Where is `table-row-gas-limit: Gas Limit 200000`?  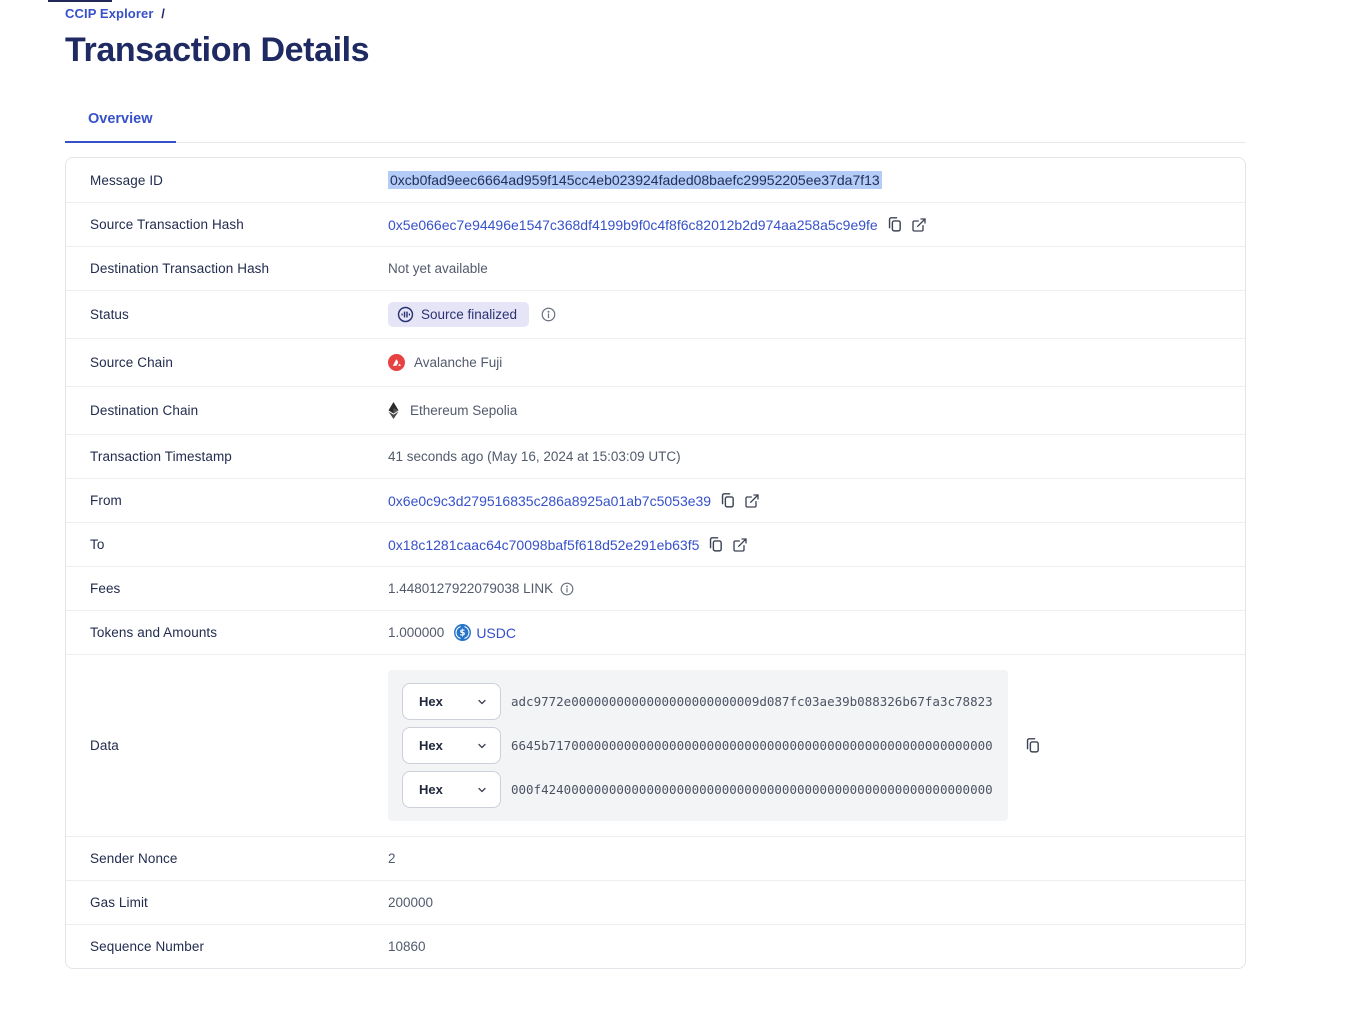 table-row-gas-limit: Gas Limit 200000 is located at coordinates (655, 902).